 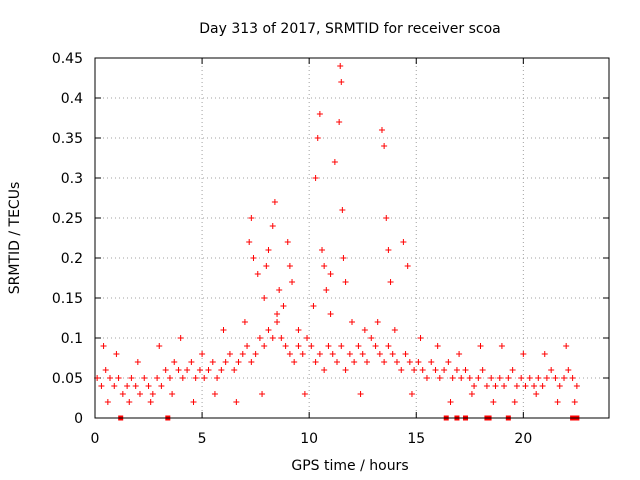 I want to click on y-tick-label: 0.1, so click(x=72, y=339).